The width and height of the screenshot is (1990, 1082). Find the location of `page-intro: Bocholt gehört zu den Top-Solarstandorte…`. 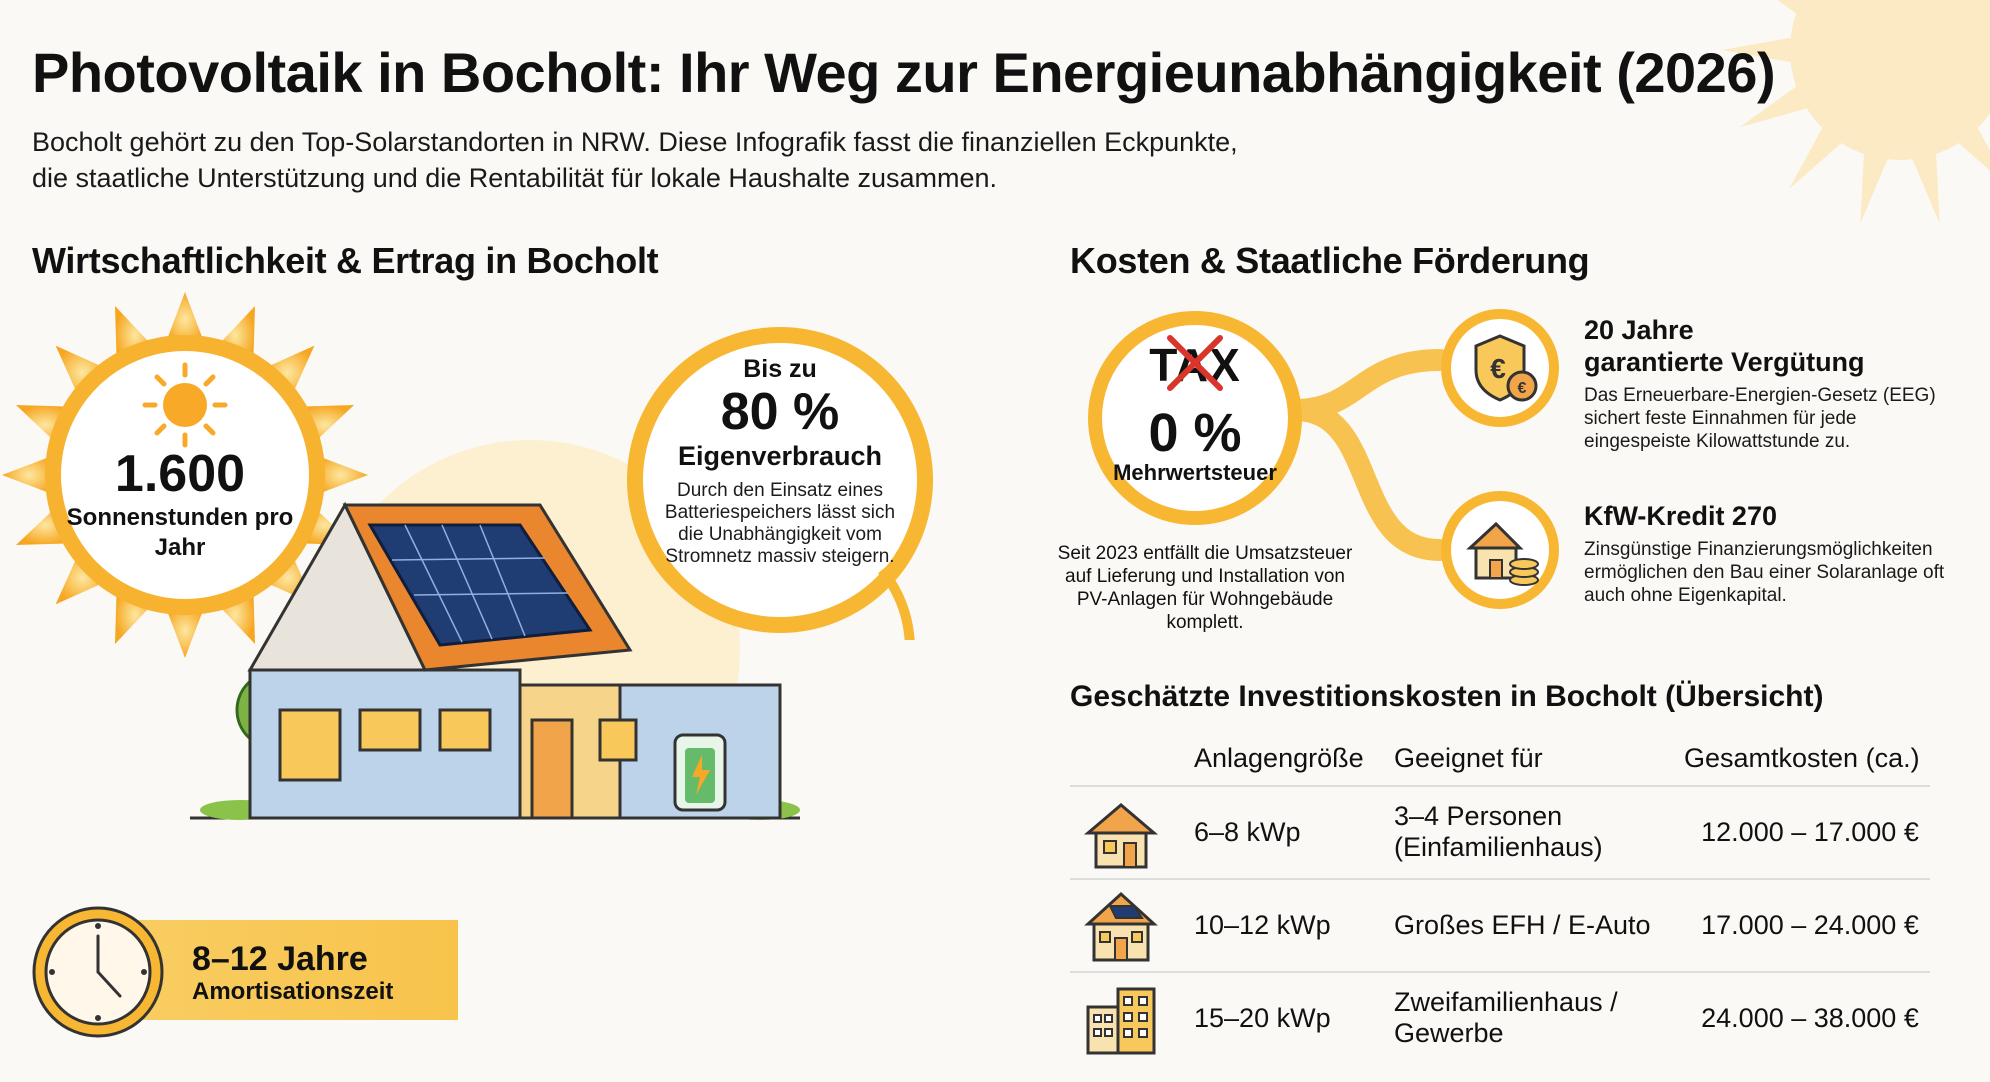

page-intro: Bocholt gehört zu den Top-Solarstandorte… is located at coordinates (732, 160).